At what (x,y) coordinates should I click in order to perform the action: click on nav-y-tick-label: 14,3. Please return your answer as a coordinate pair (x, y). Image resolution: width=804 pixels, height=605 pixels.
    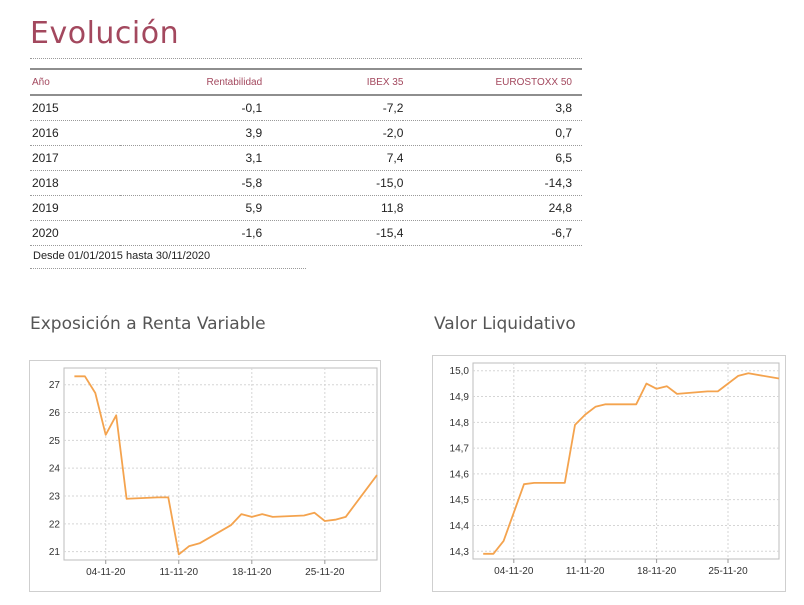
    Looking at the image, I should click on (460, 552).